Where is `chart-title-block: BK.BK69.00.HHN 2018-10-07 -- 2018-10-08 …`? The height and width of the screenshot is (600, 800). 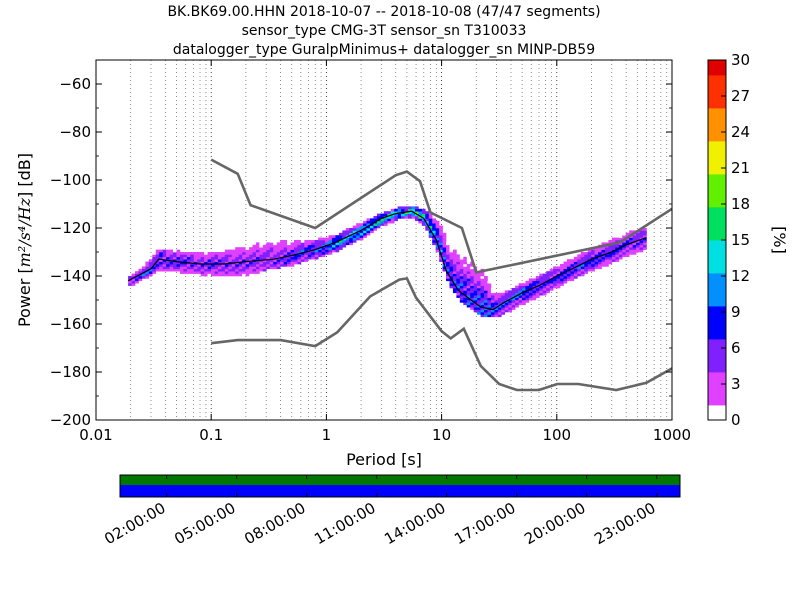 chart-title-block: BK.BK69.00.HHN 2018-10-07 -- 2018-10-08 … is located at coordinates (383, 31).